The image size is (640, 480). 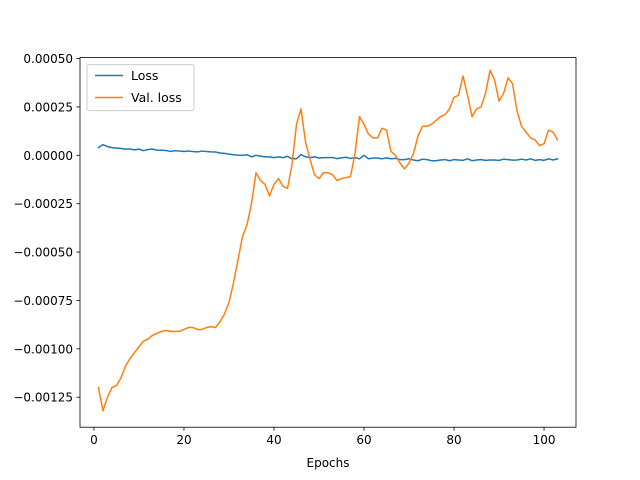 I want to click on y-tick-label: −0.00125, so click(x=43, y=398).